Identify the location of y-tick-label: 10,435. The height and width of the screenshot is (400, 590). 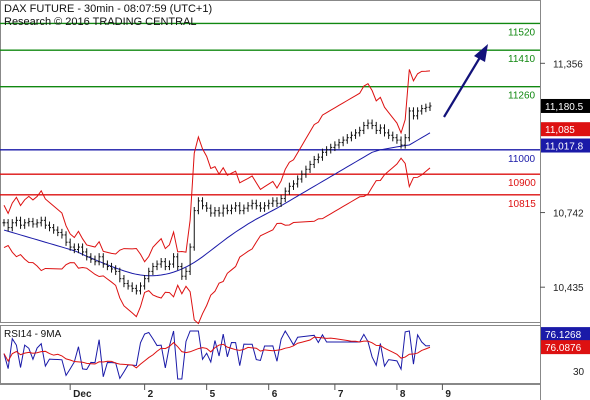
(568, 288).